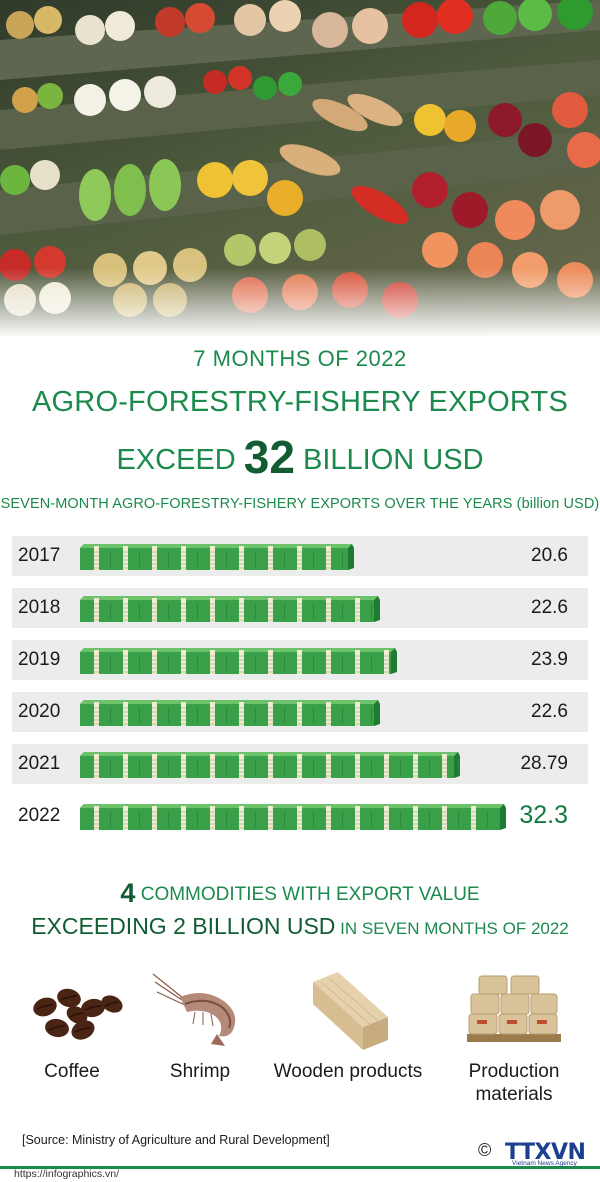 The width and height of the screenshot is (600, 1182). Describe the element at coordinates (350, 1011) in the screenshot. I see `wooden-plank-icon` at that location.